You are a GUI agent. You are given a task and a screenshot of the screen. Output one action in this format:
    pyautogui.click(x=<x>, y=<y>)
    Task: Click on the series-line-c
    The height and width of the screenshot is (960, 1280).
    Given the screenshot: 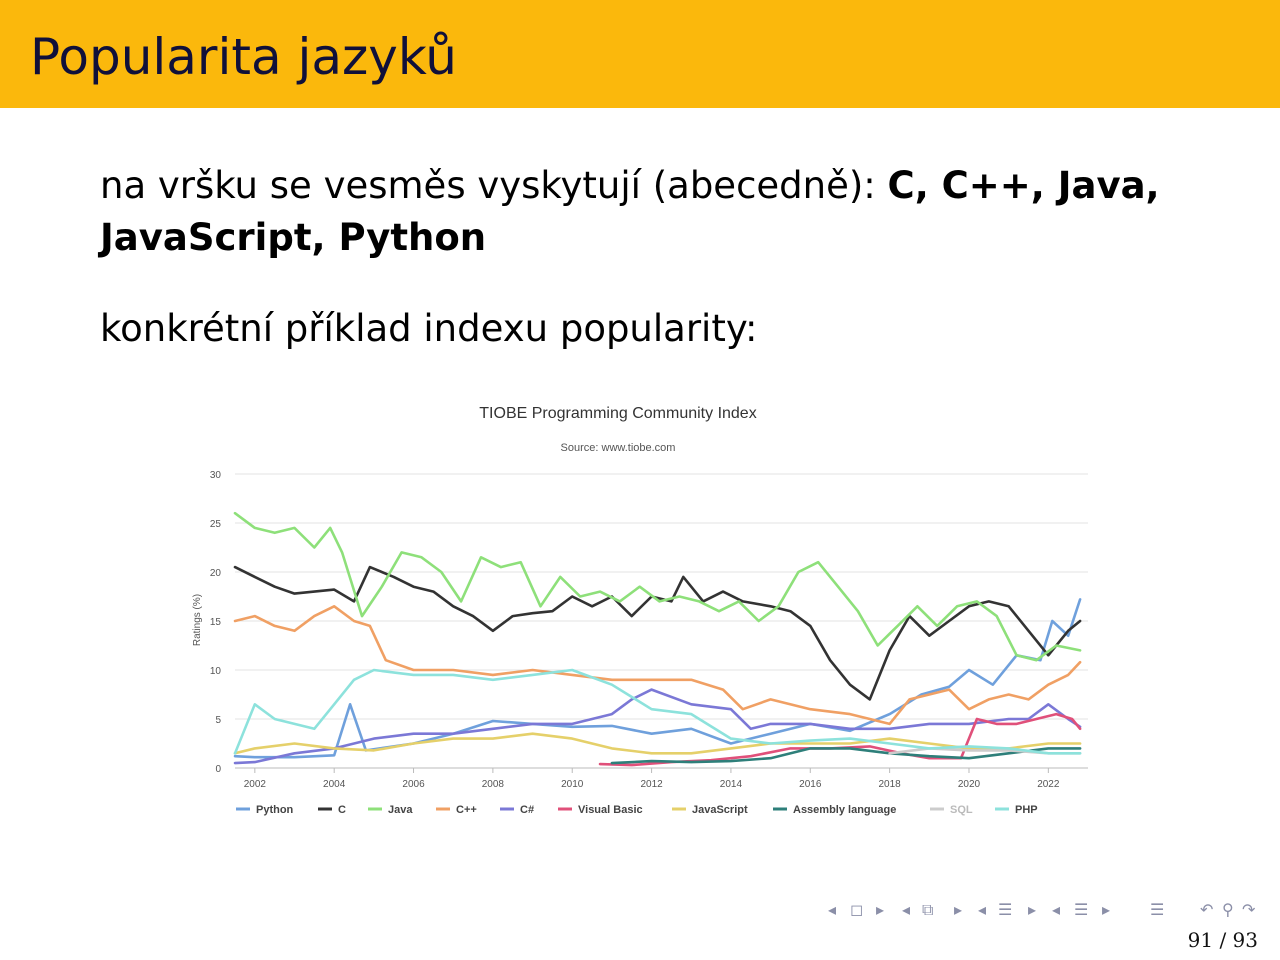 What is the action you would take?
    pyautogui.click(x=657, y=633)
    